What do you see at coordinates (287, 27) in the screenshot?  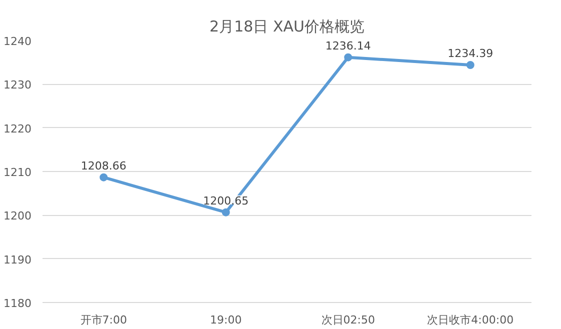 I see `chart-title: 2月18日 XAU价格概览` at bounding box center [287, 27].